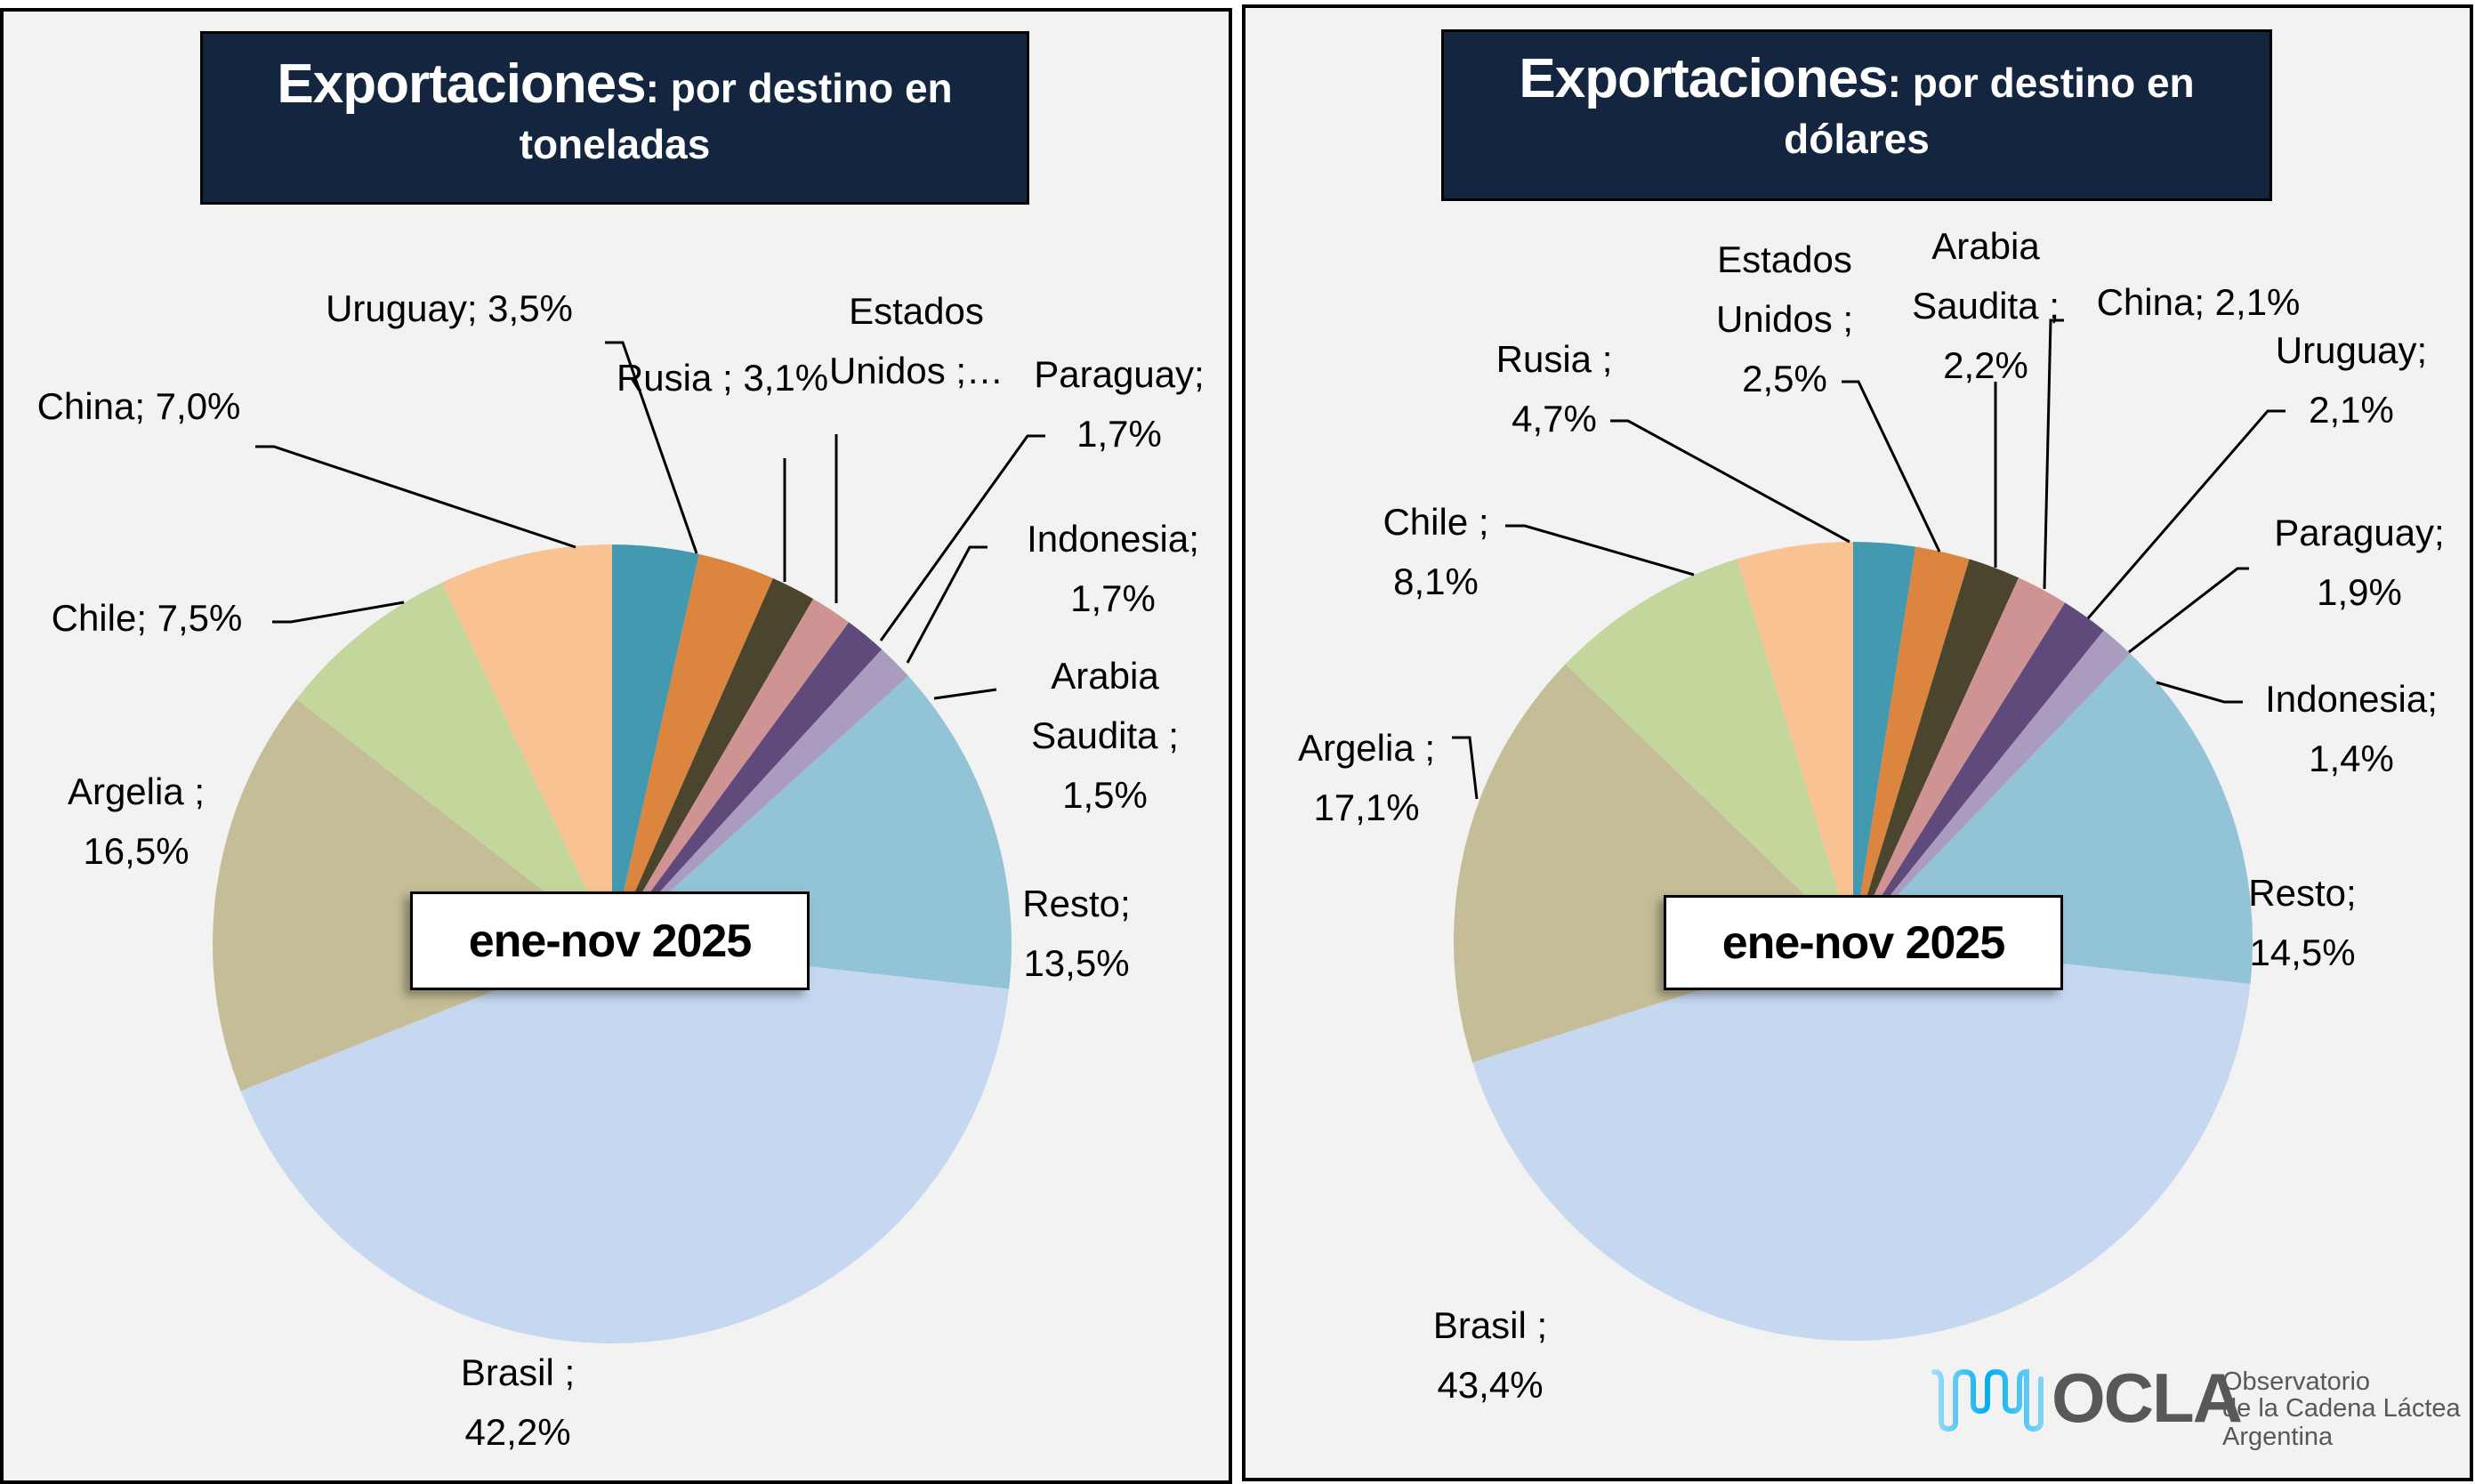 This screenshot has width=2475, height=1484. I want to click on data-label-arabia-saudita: 1,5%, so click(1105, 795).